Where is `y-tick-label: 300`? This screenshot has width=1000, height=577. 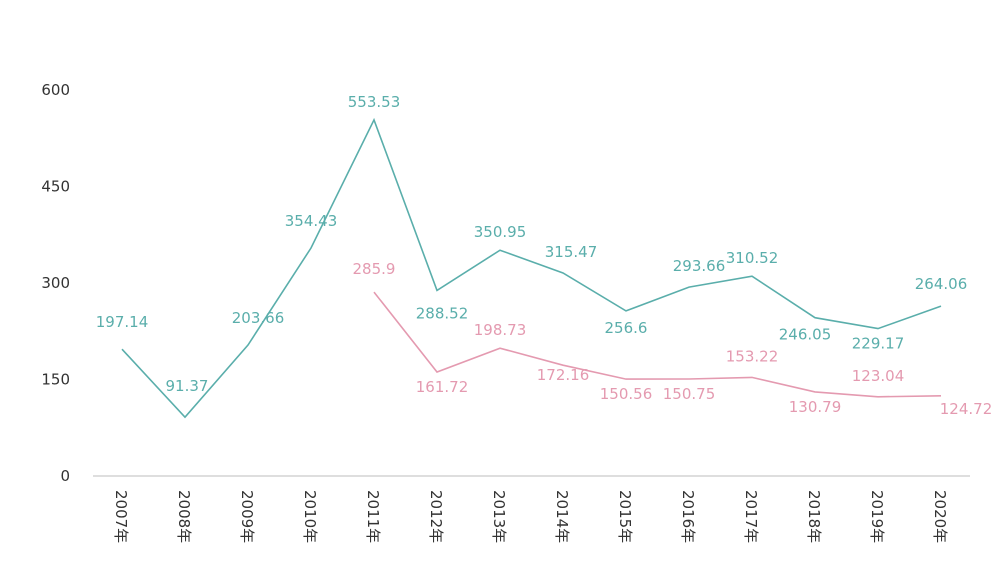
y-tick-label: 300 is located at coordinates (55, 283).